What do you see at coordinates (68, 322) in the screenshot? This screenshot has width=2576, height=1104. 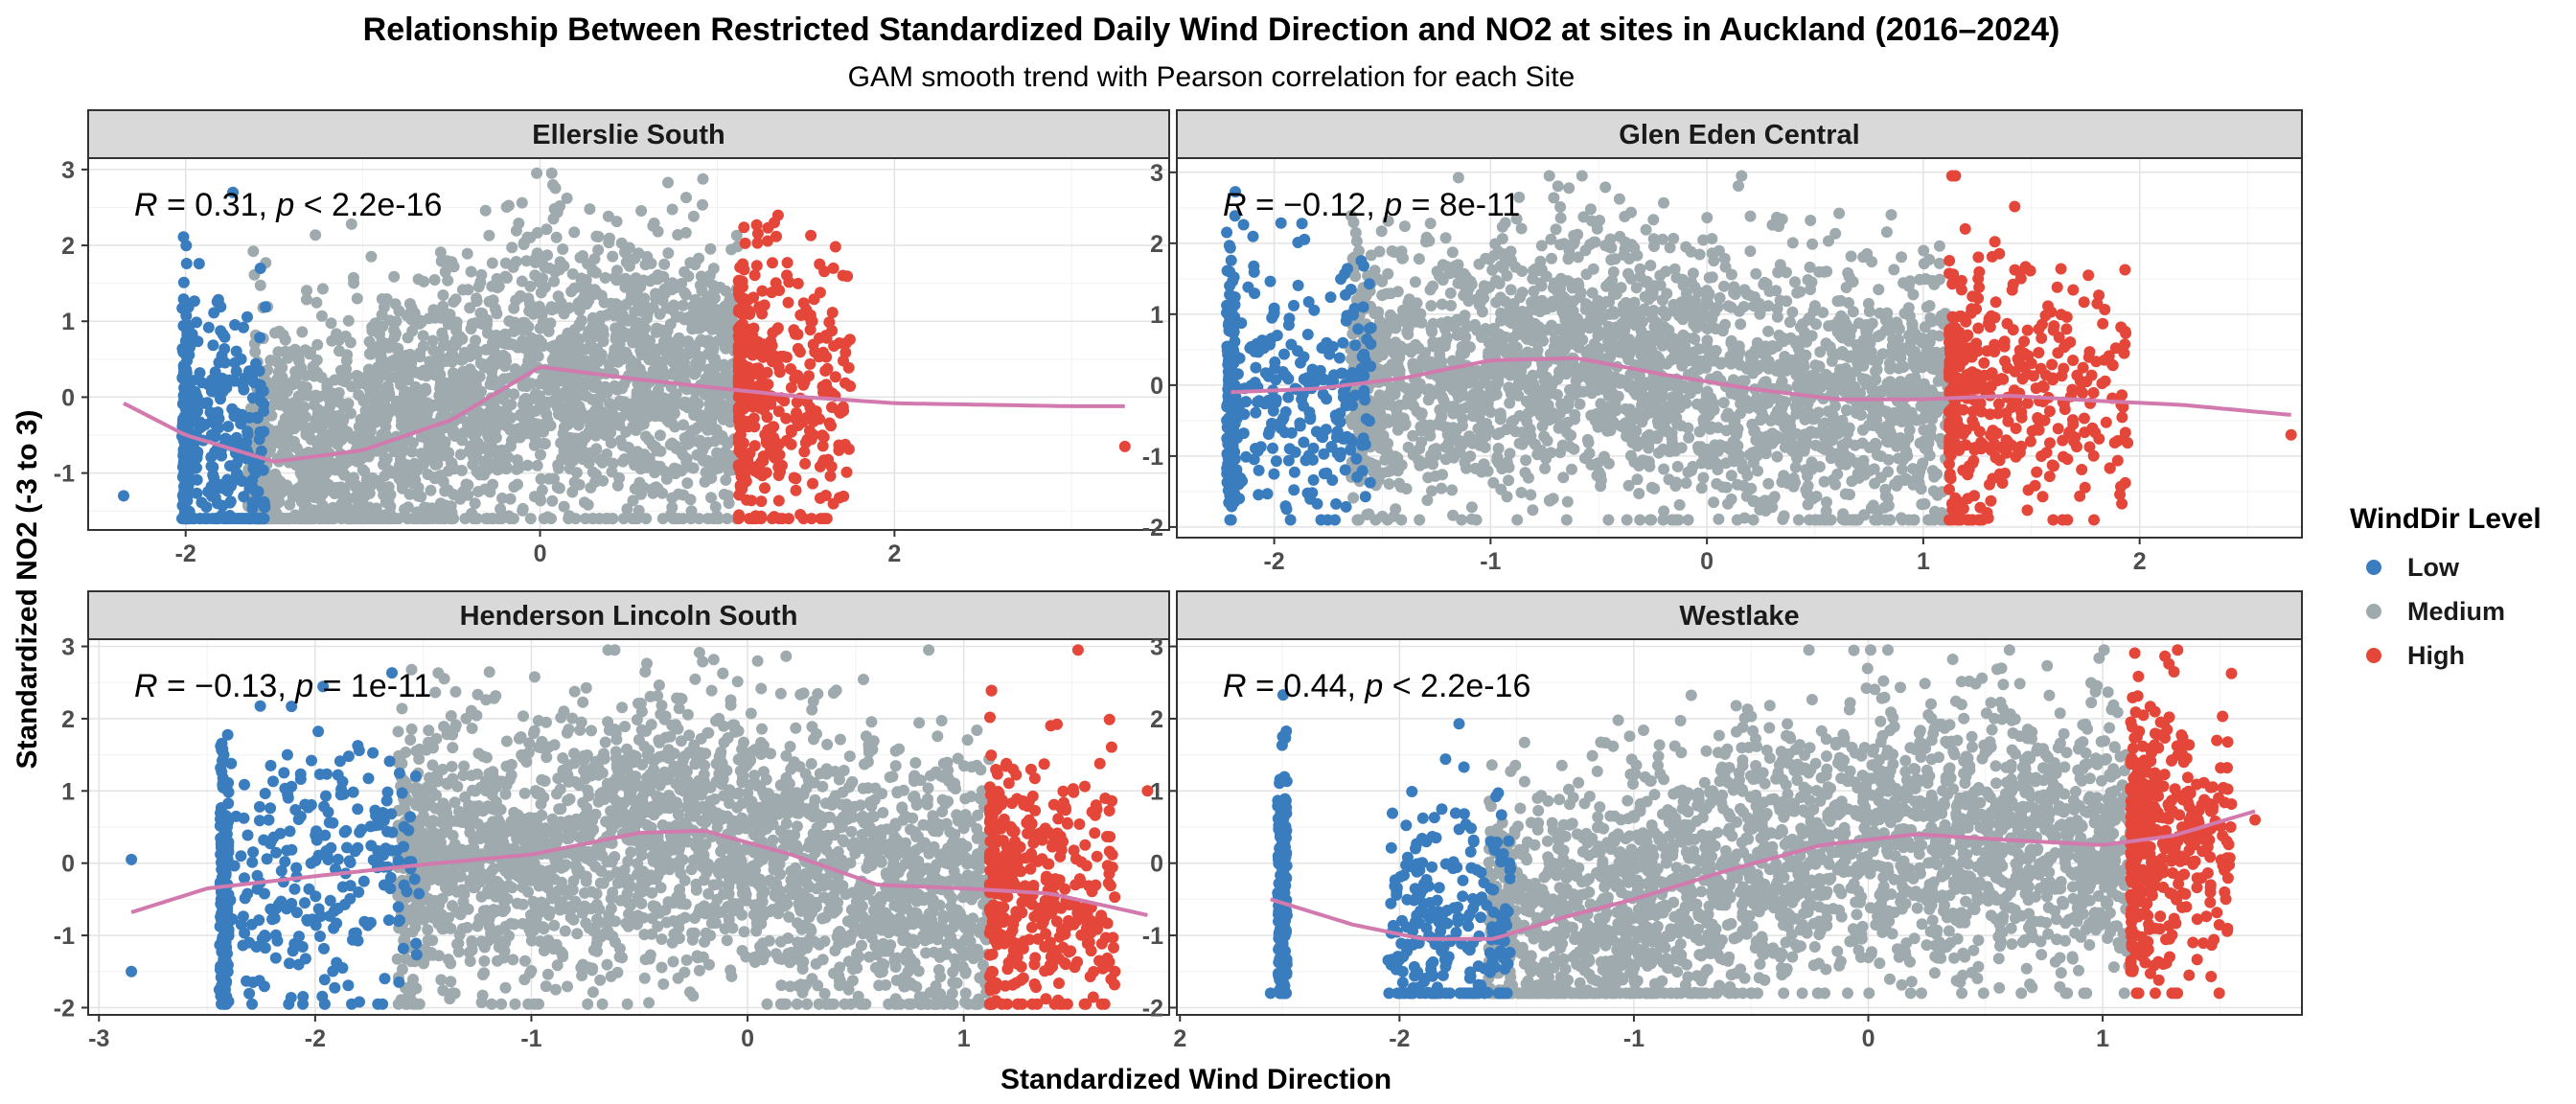 I see `y-tick-label: 1` at bounding box center [68, 322].